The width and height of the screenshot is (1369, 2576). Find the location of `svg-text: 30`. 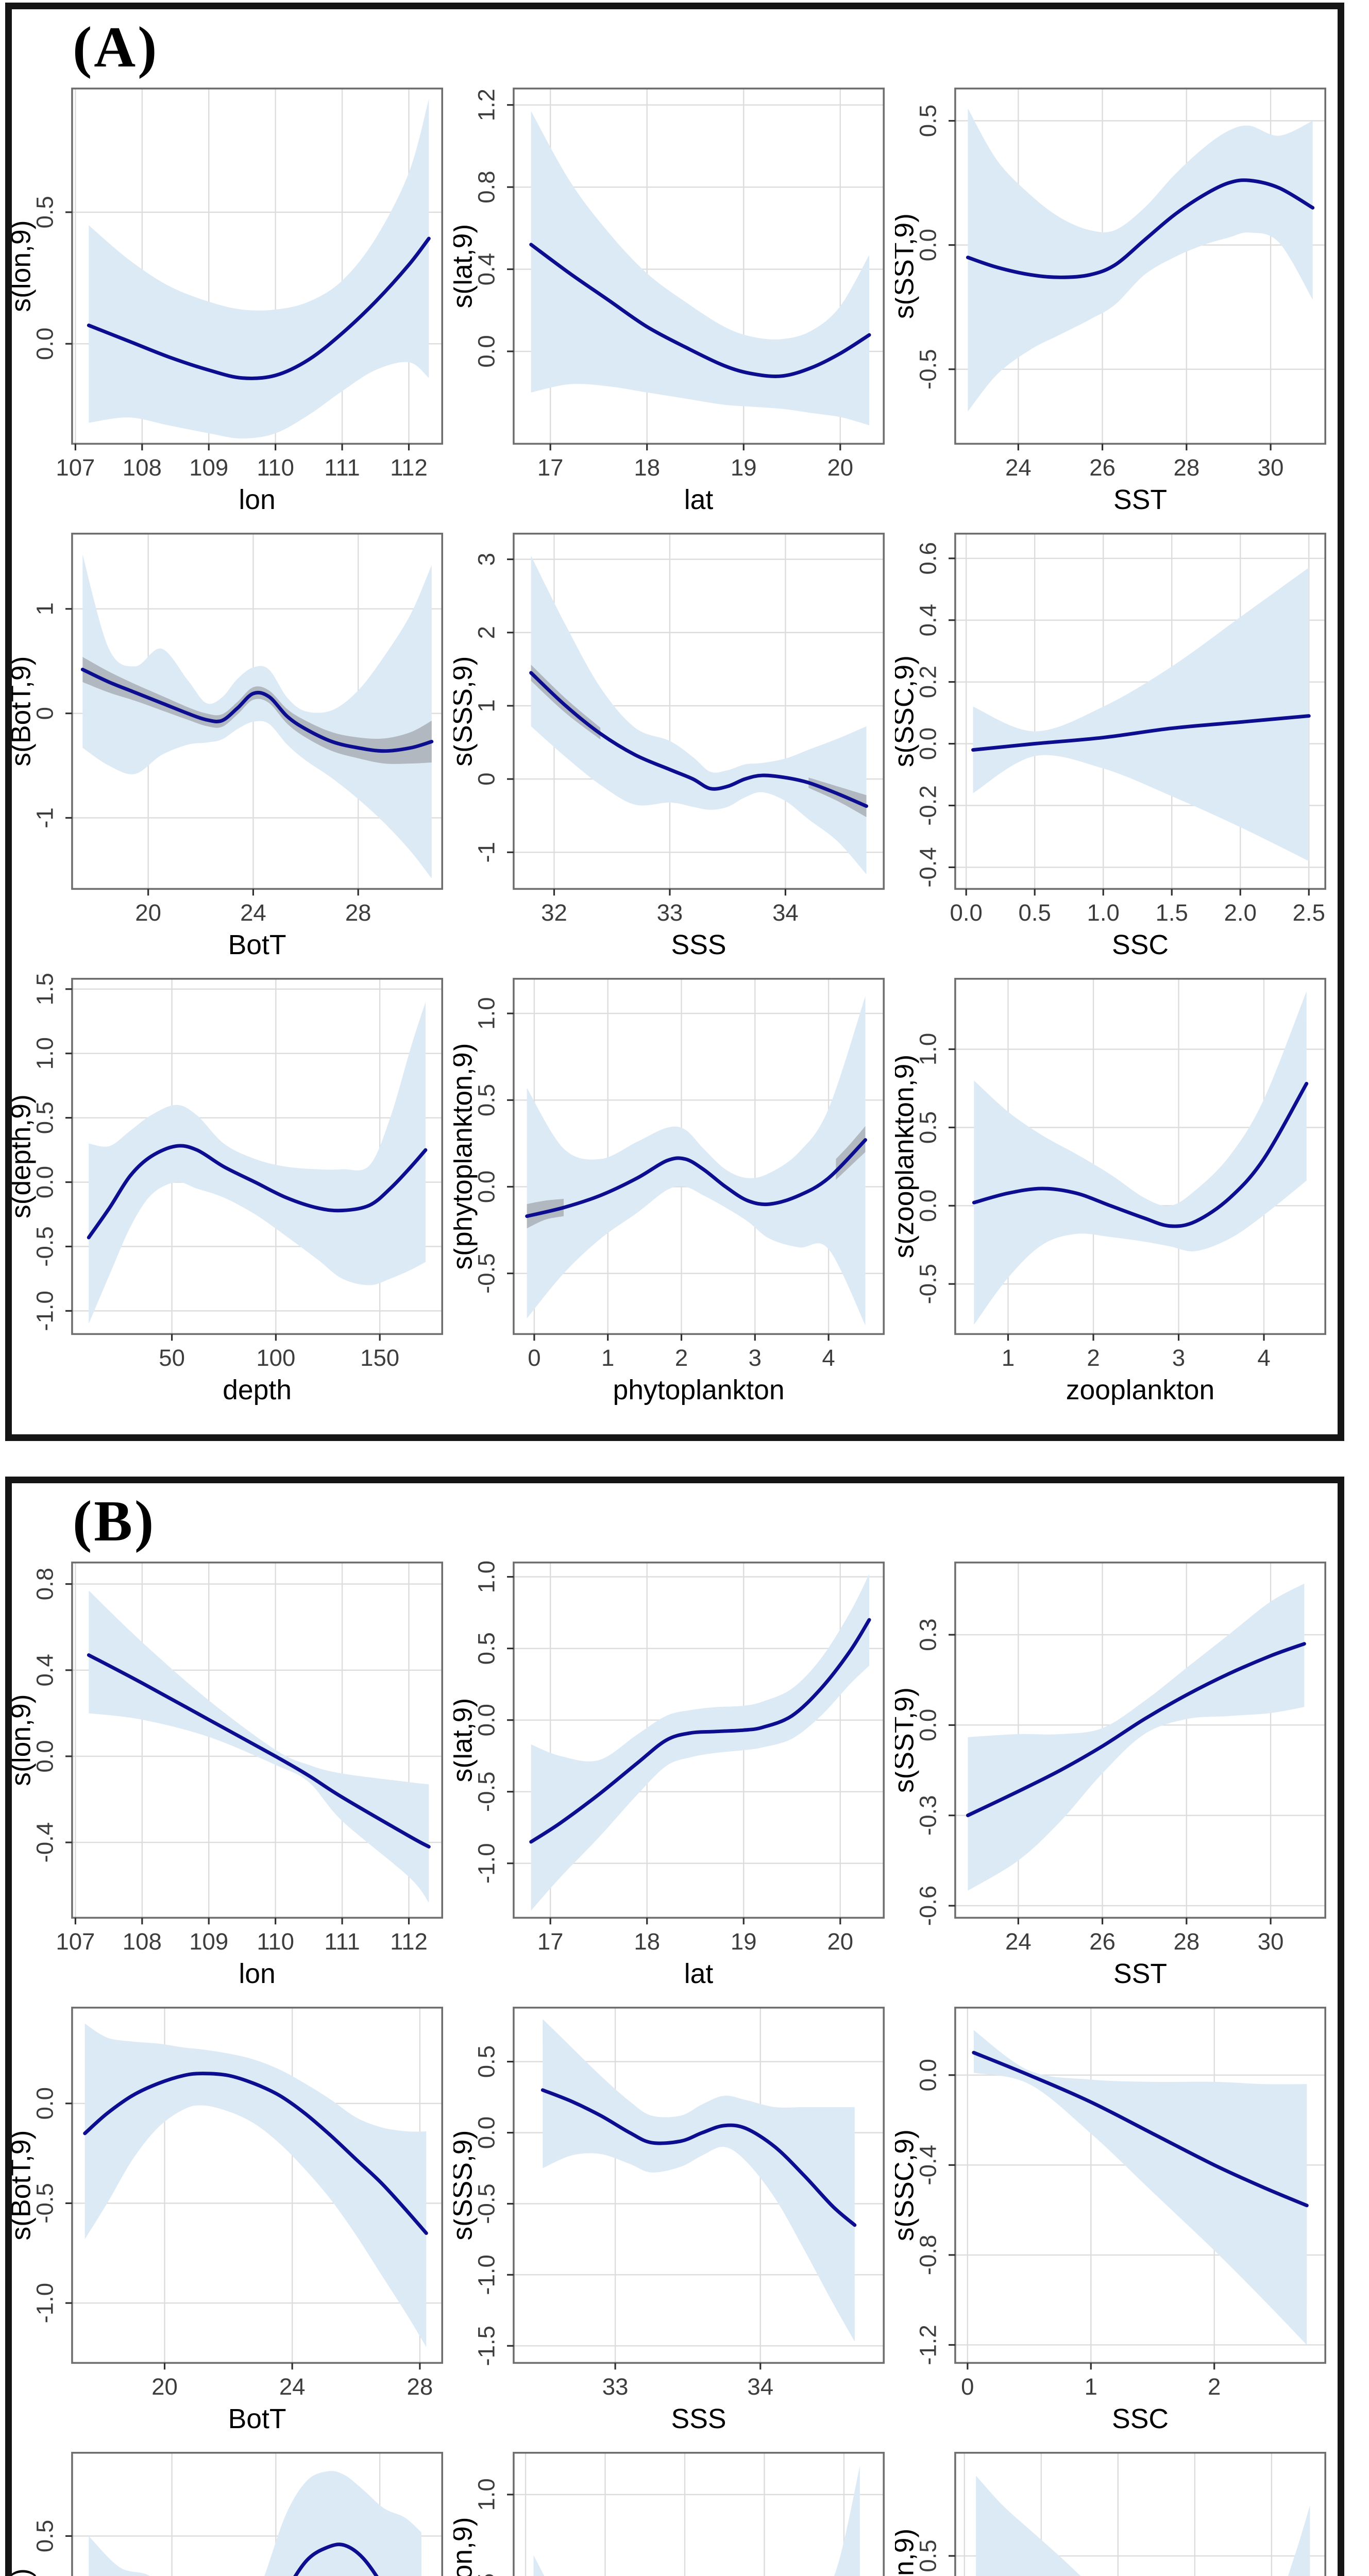

svg-text: 30 is located at coordinates (1271, 1941).